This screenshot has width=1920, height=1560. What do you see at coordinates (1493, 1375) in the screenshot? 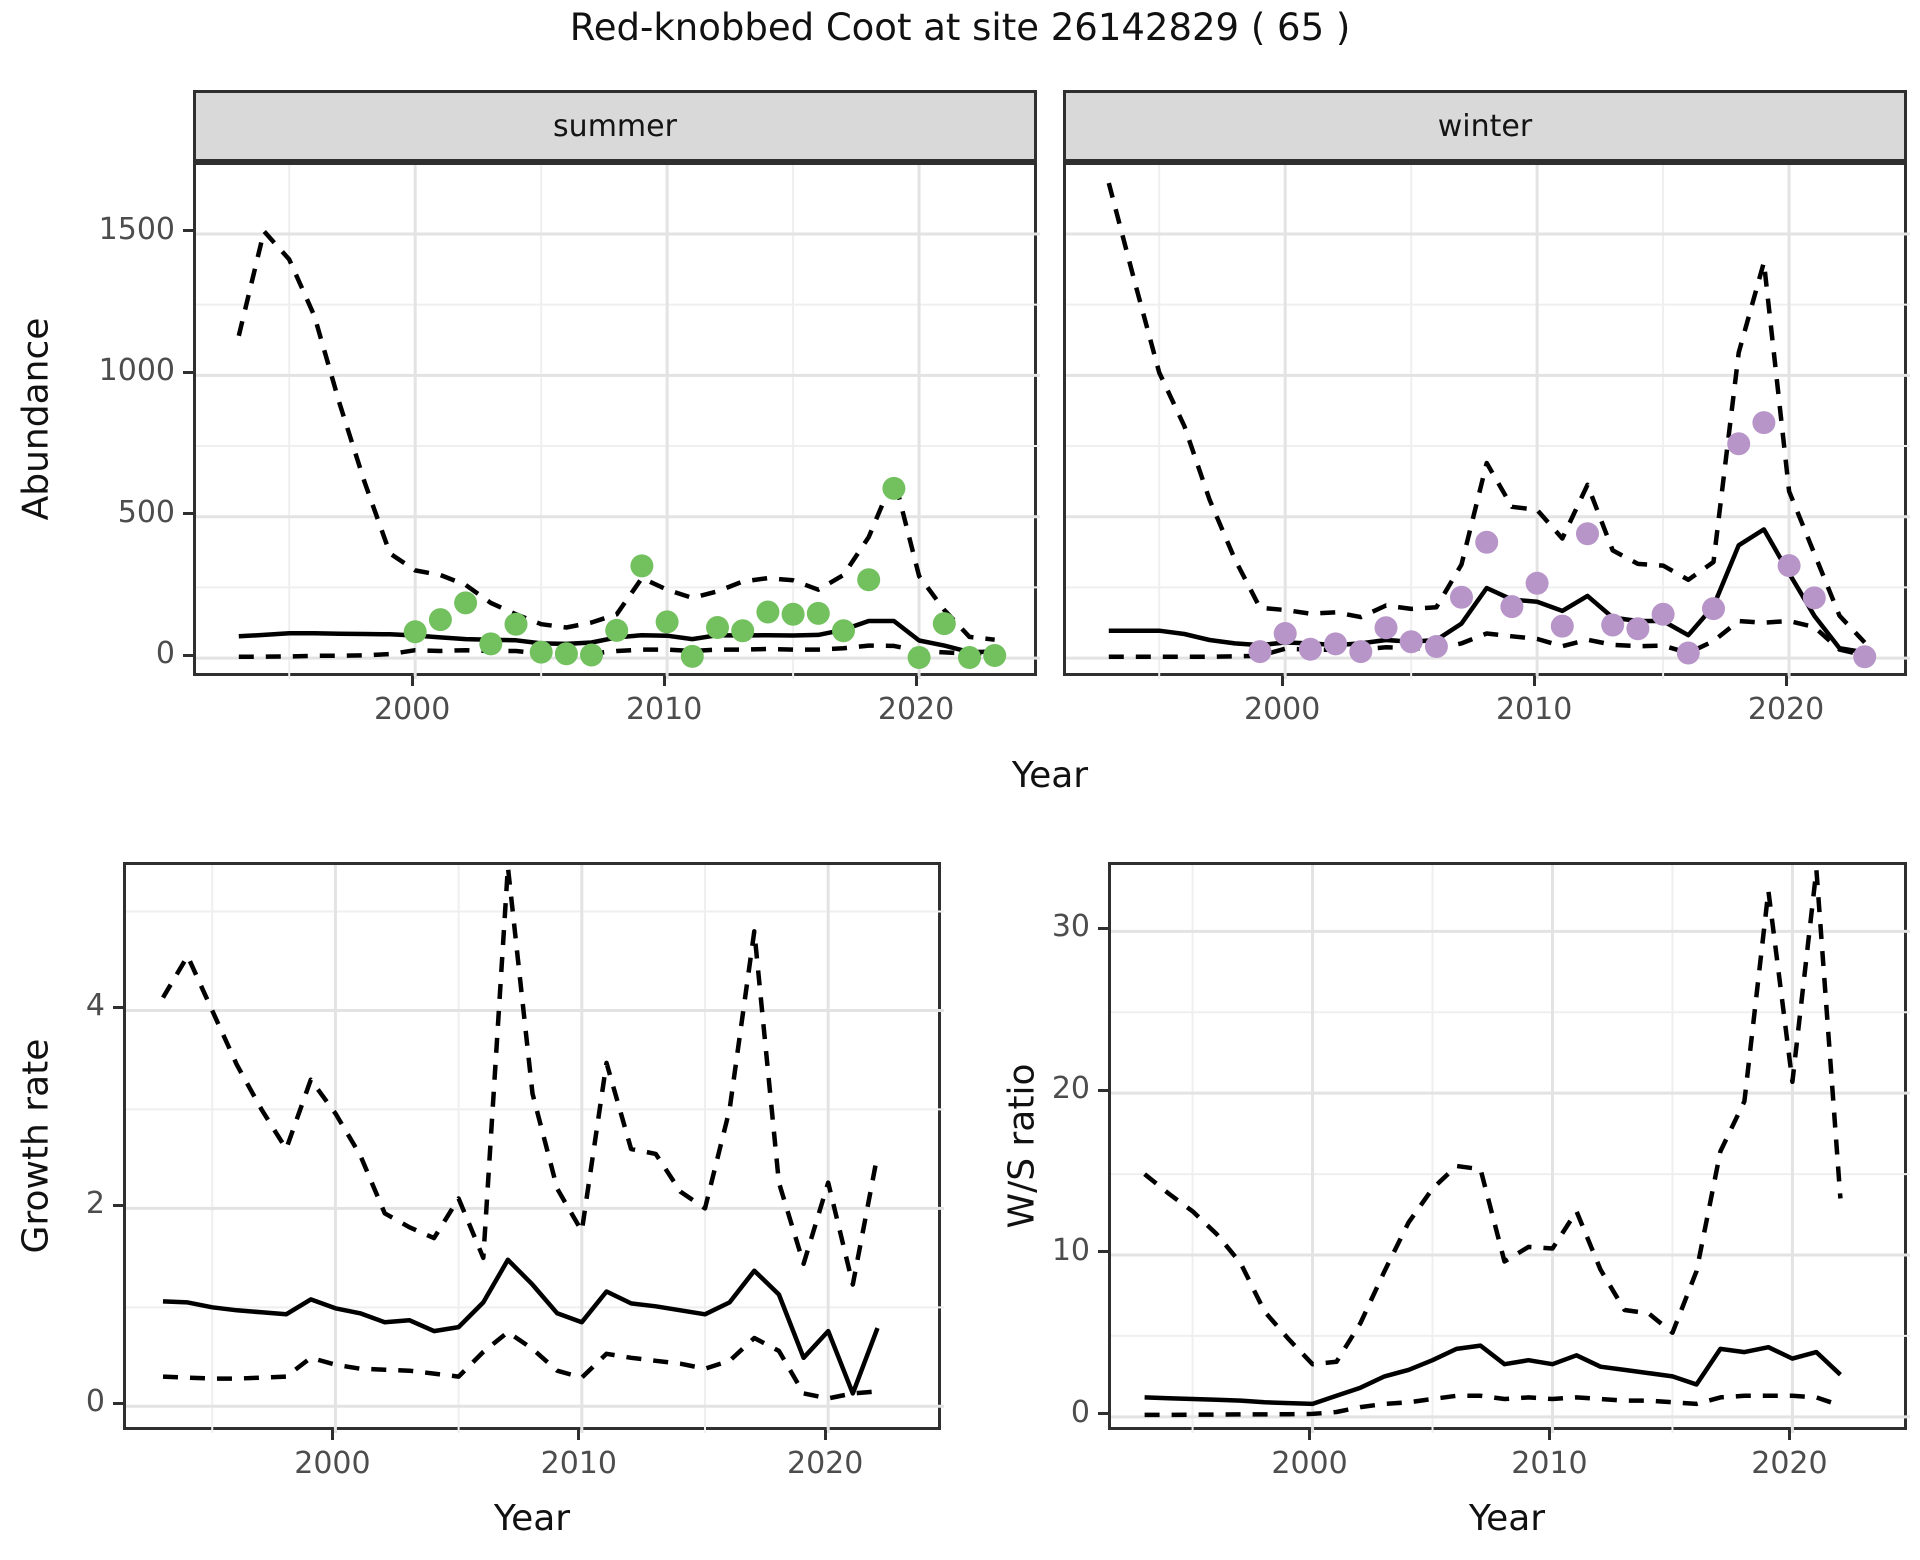
I see `ratio-modelled-mean-line` at bounding box center [1493, 1375].